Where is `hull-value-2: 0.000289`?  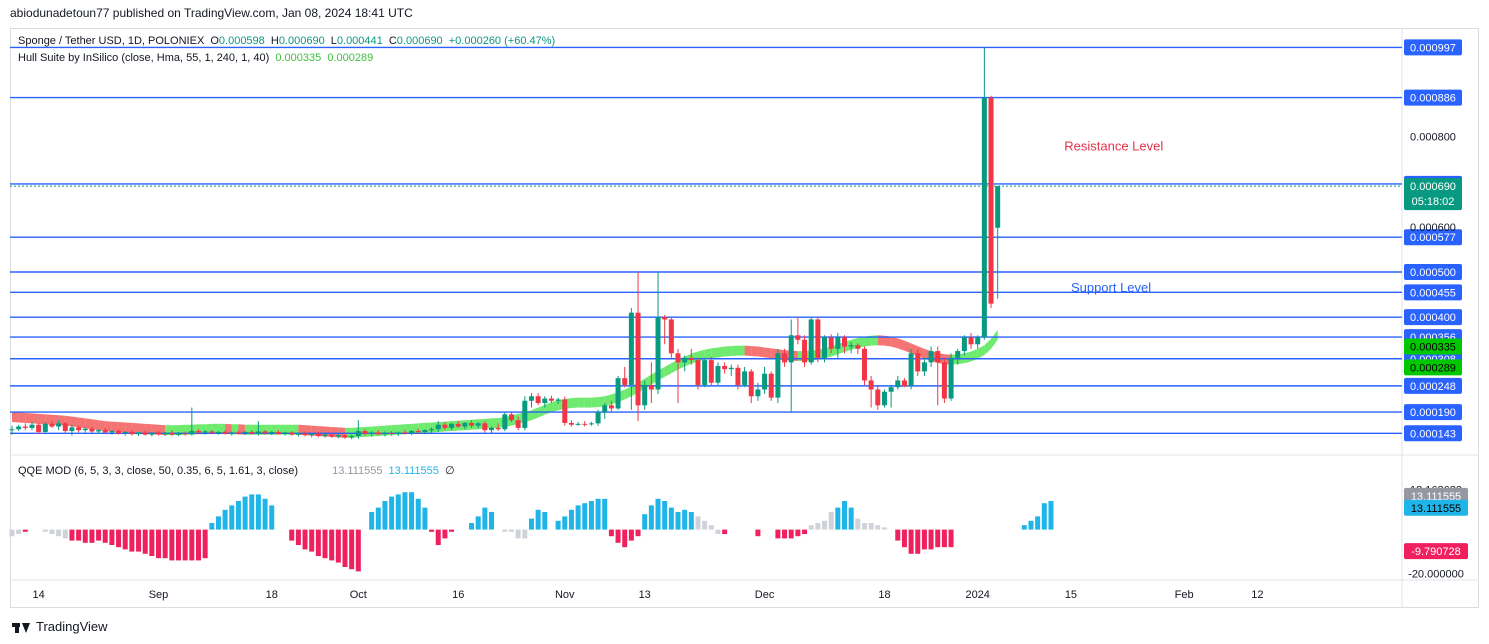 hull-value-2: 0.000289 is located at coordinates (350, 58).